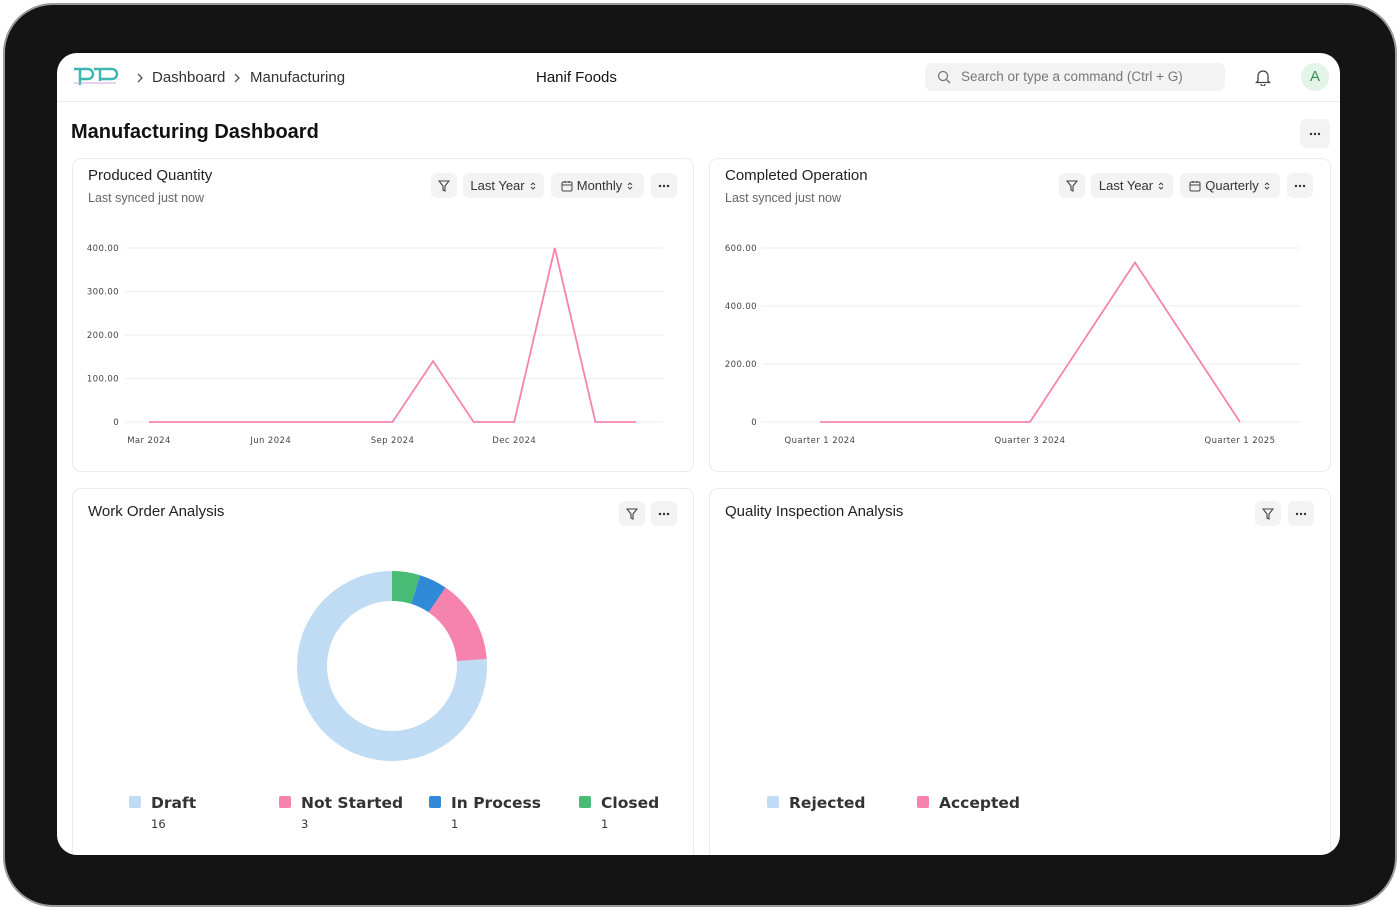  I want to click on y-tick-label: 600.00, so click(741, 249).